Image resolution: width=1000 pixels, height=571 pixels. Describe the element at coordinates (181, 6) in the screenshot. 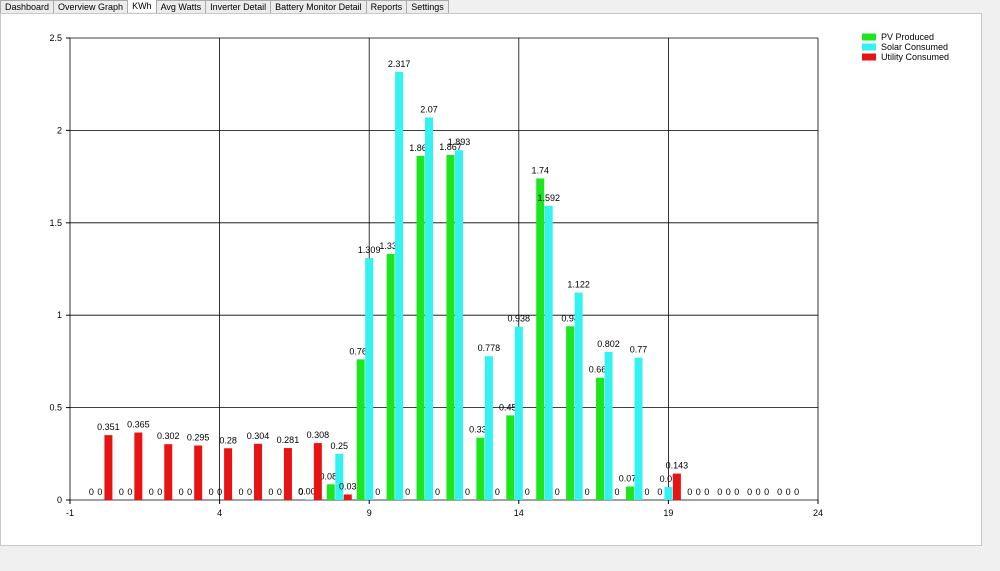

I see `tab: Avg Watts` at that location.